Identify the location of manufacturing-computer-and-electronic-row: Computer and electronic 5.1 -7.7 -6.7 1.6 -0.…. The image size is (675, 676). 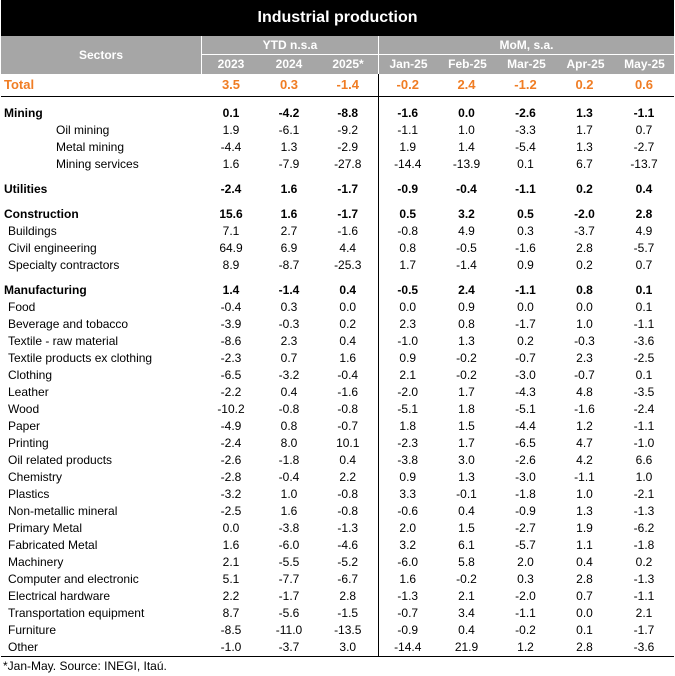
(337, 579).